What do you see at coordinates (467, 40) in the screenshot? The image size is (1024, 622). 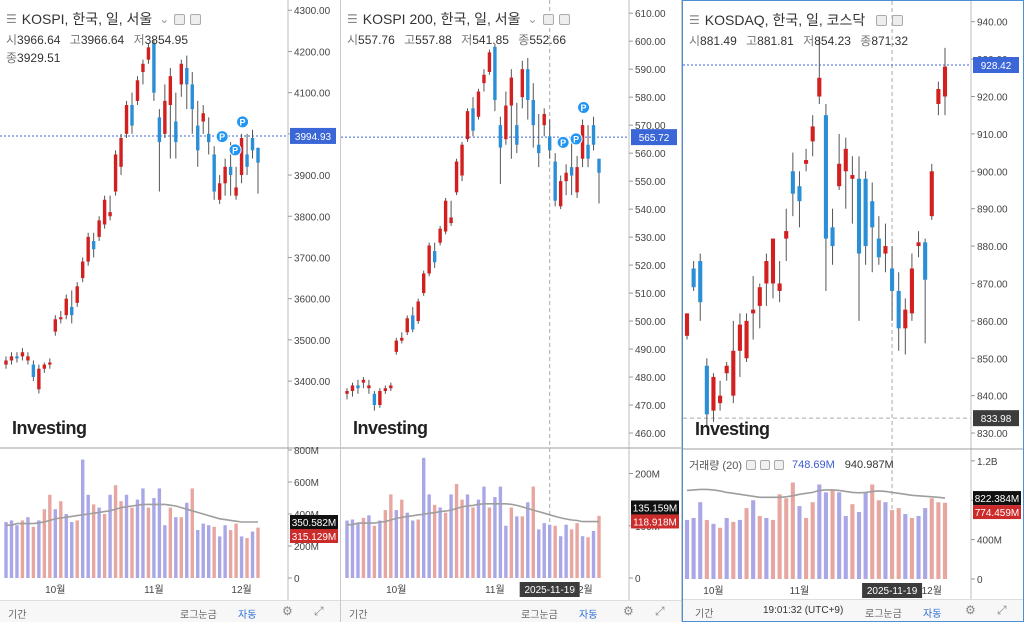 I see `low-label: 저` at bounding box center [467, 40].